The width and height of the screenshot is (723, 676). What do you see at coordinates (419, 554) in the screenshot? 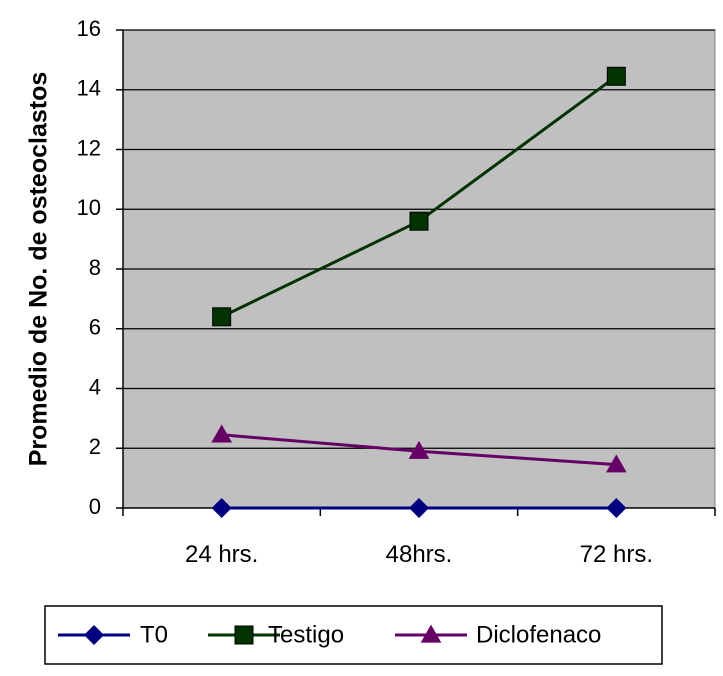
I see `x-tick-label: 48hrs.` at bounding box center [419, 554].